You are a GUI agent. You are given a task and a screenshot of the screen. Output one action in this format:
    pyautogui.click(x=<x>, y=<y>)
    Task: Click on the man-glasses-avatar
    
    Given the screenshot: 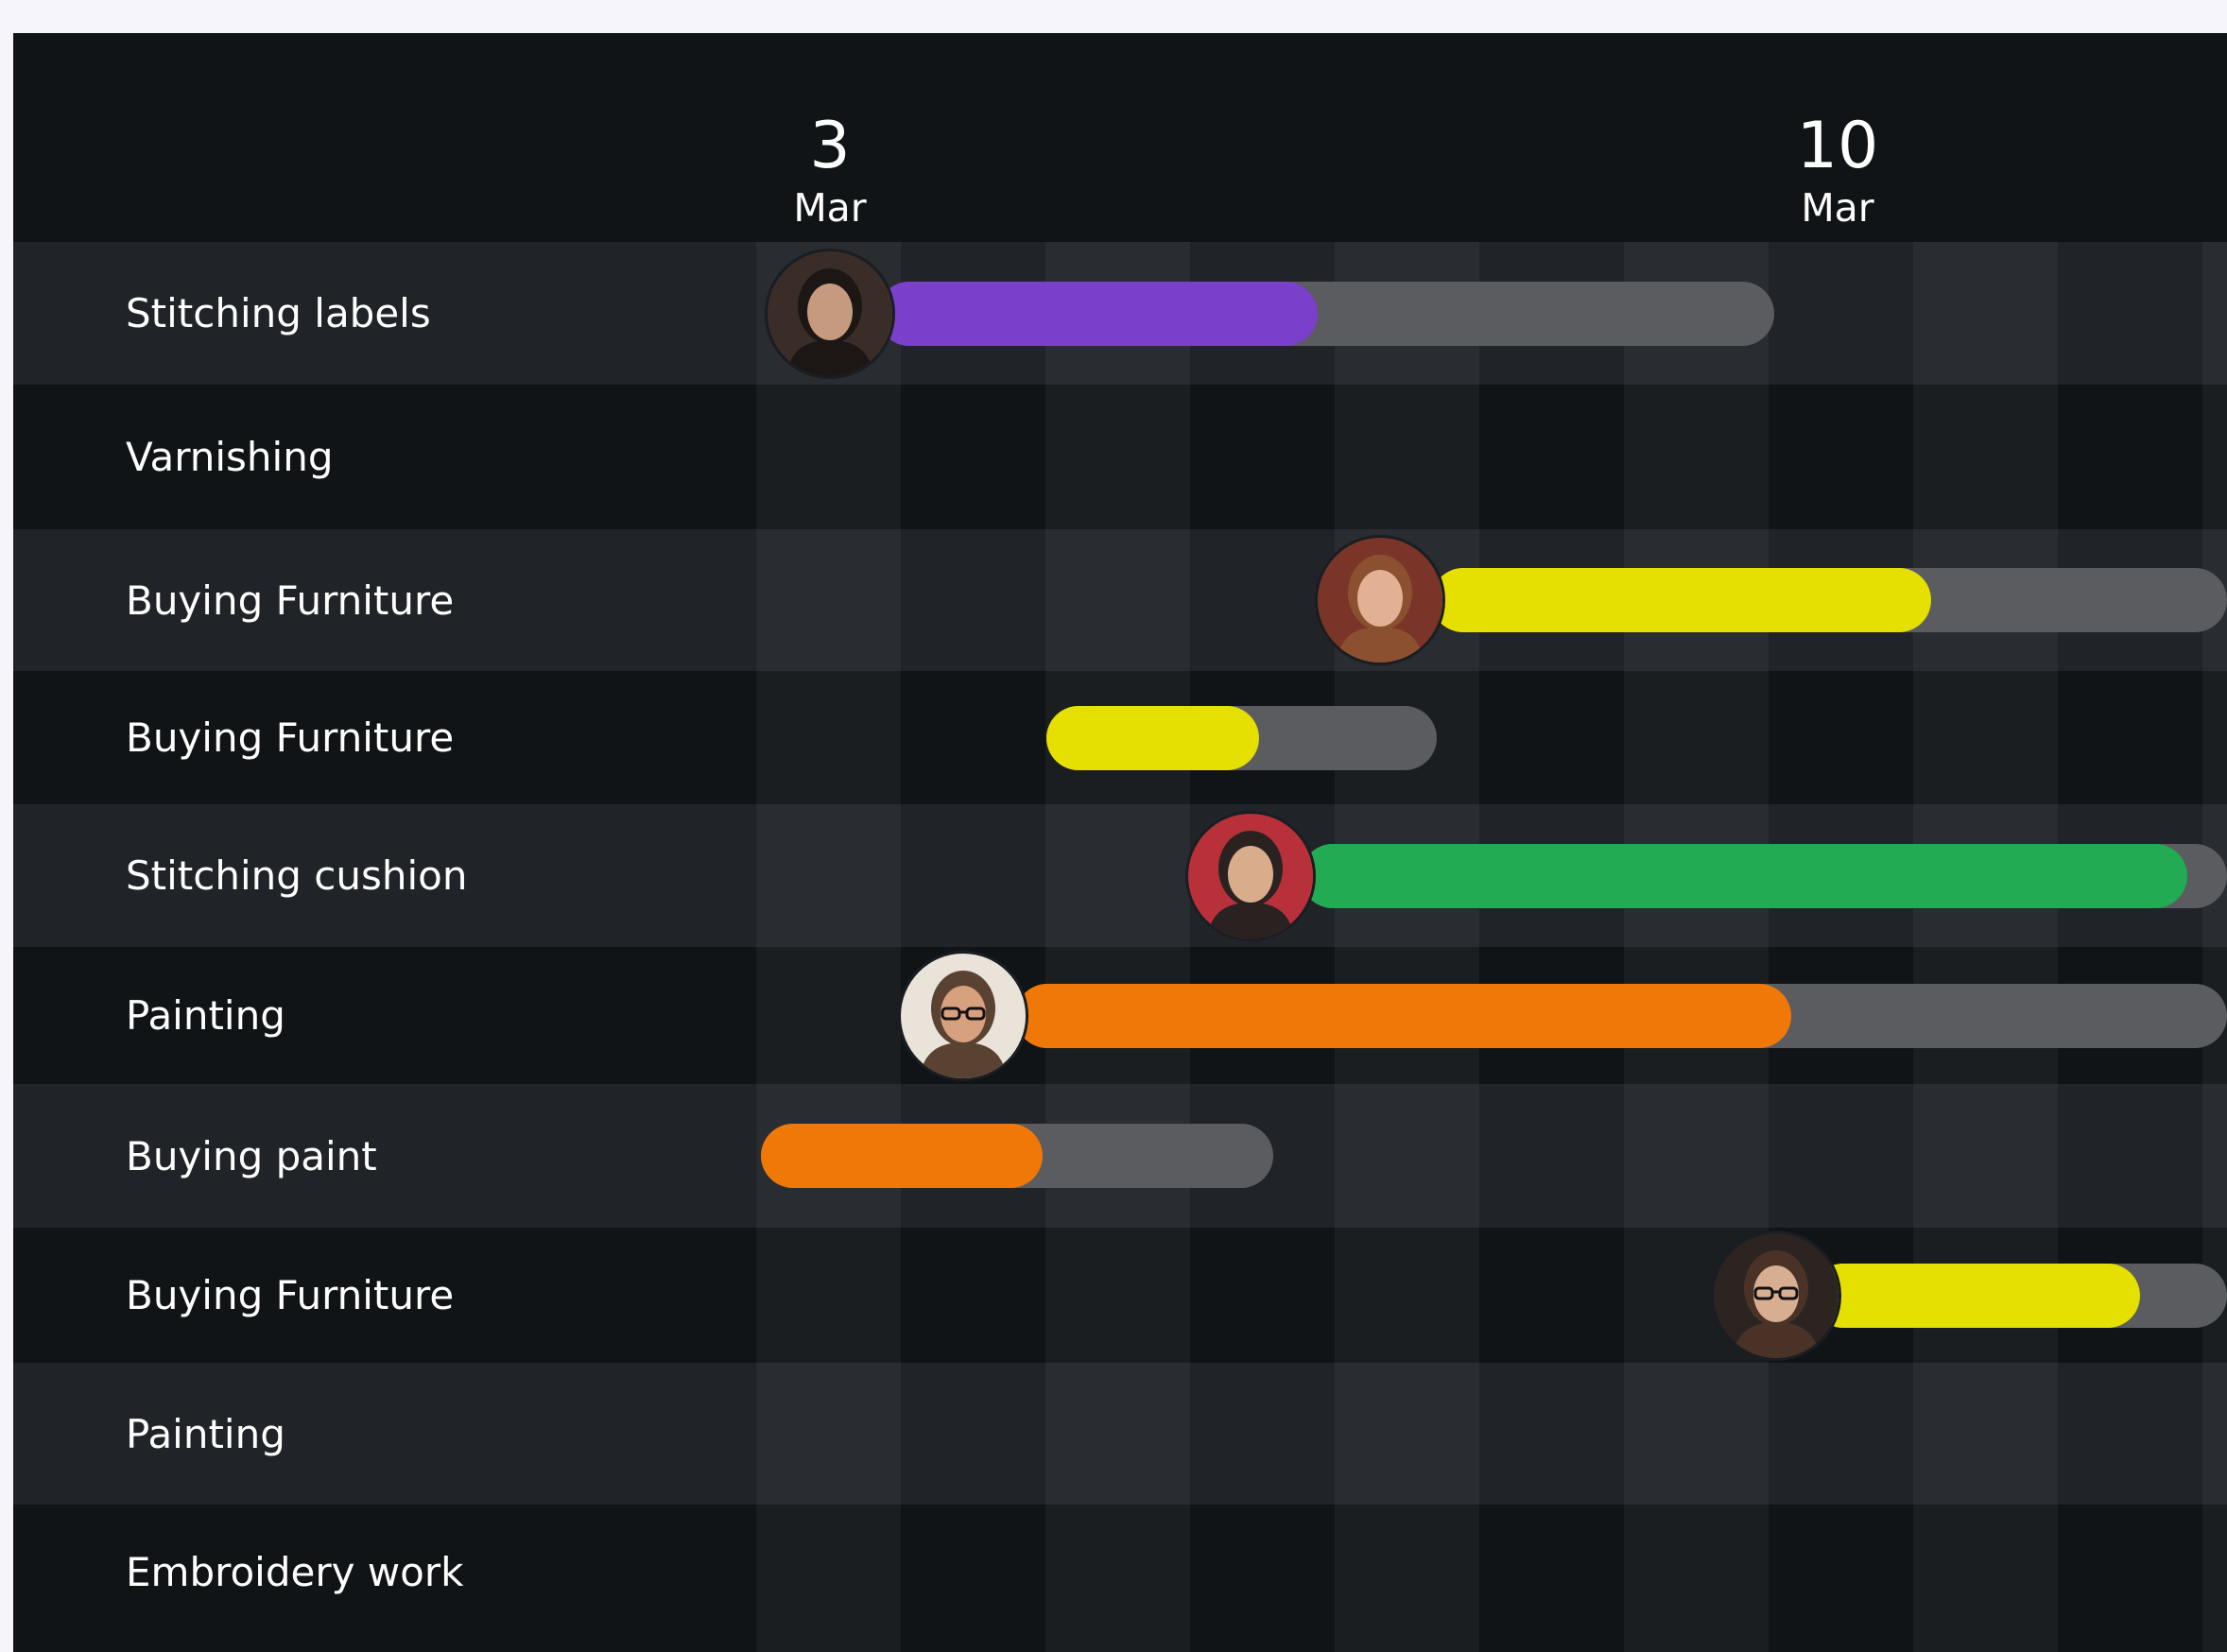 What is the action you would take?
    pyautogui.click(x=963, y=1015)
    